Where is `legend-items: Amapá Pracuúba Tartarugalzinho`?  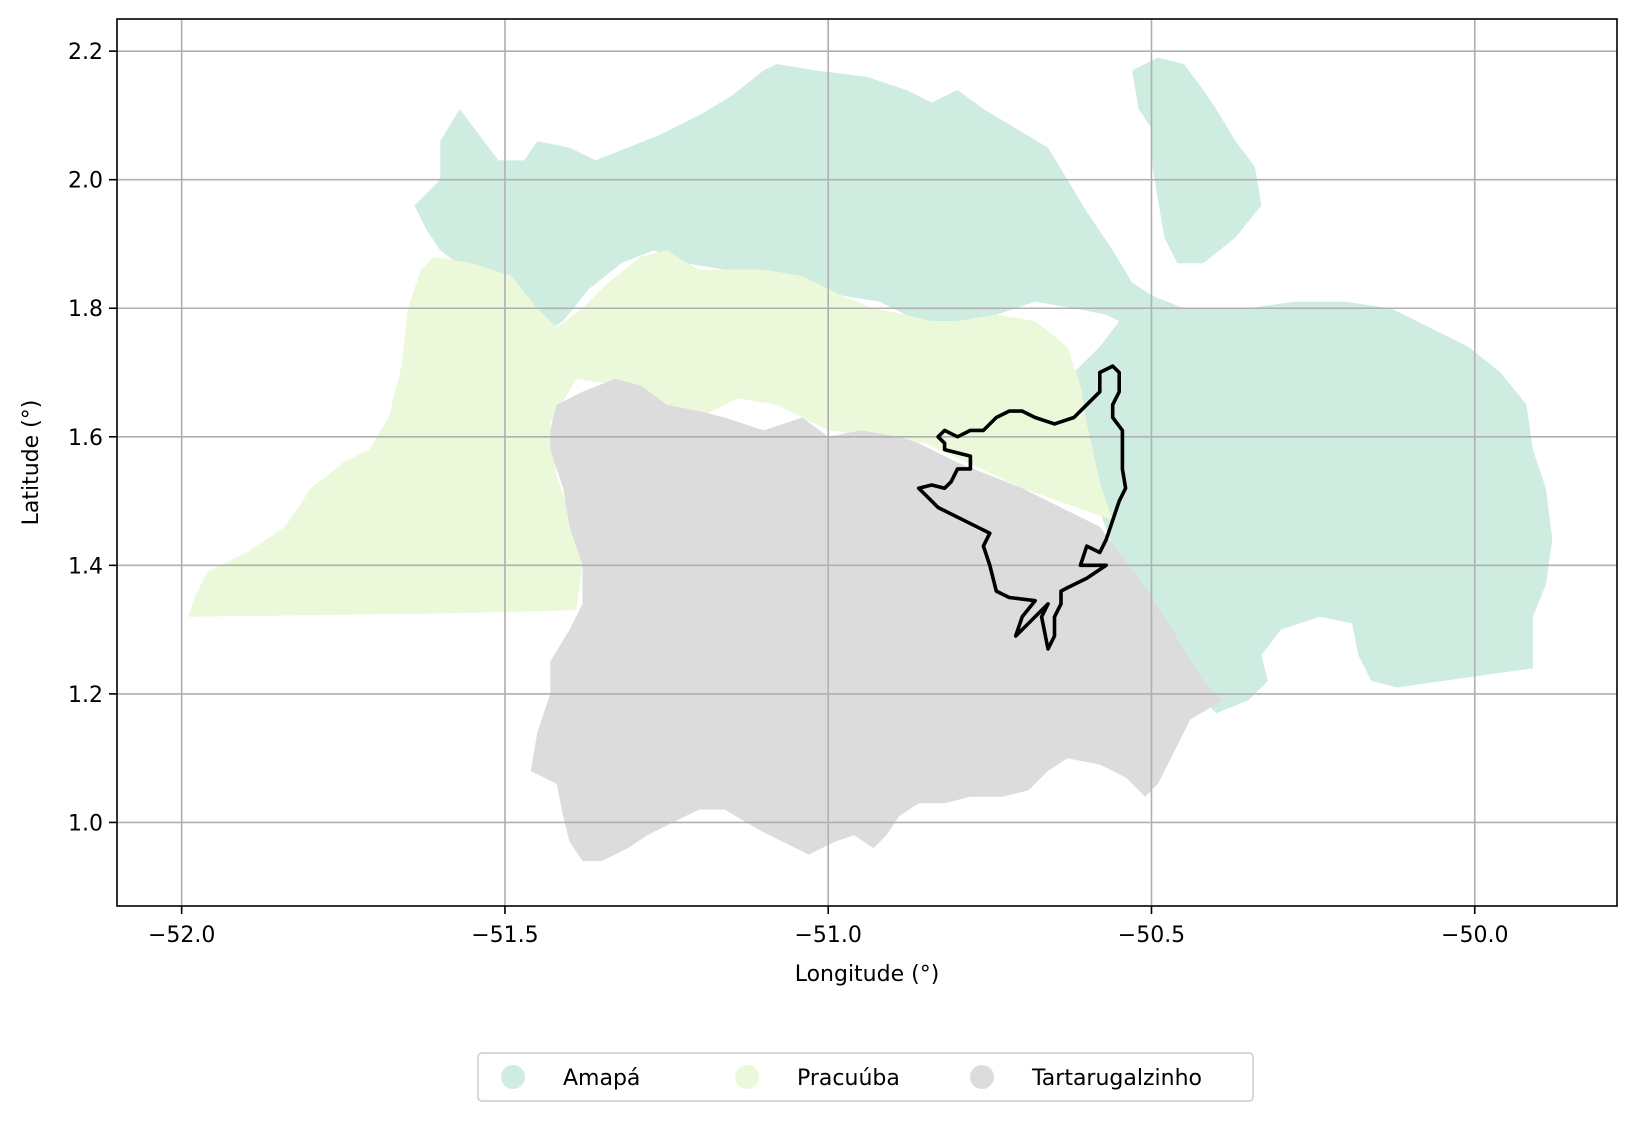
legend-items: Amapá Pracuúba Tartarugalzinho is located at coordinates (851, 1078).